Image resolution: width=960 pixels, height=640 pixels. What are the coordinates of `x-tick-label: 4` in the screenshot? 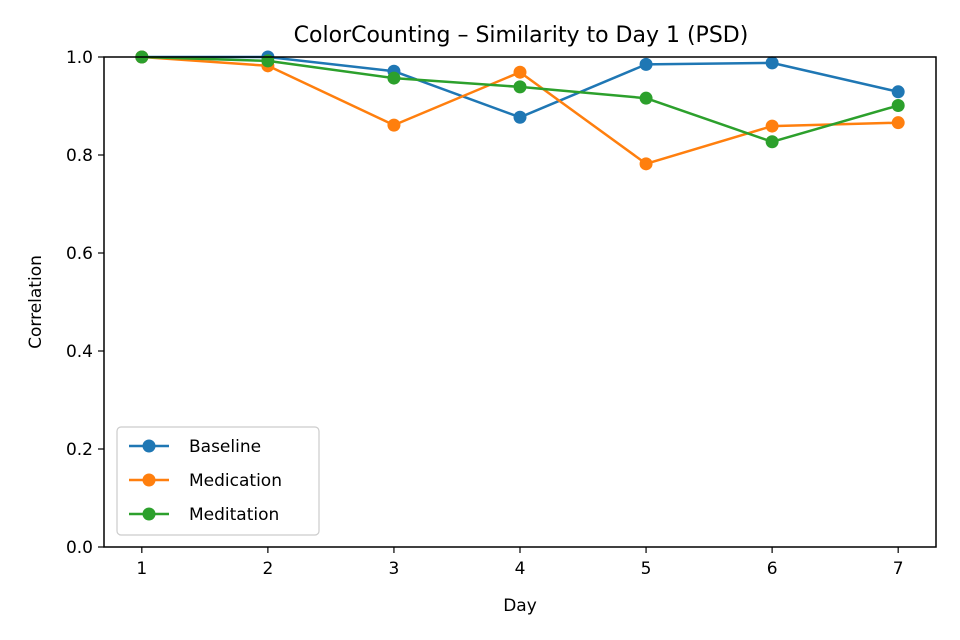 It's located at (520, 569).